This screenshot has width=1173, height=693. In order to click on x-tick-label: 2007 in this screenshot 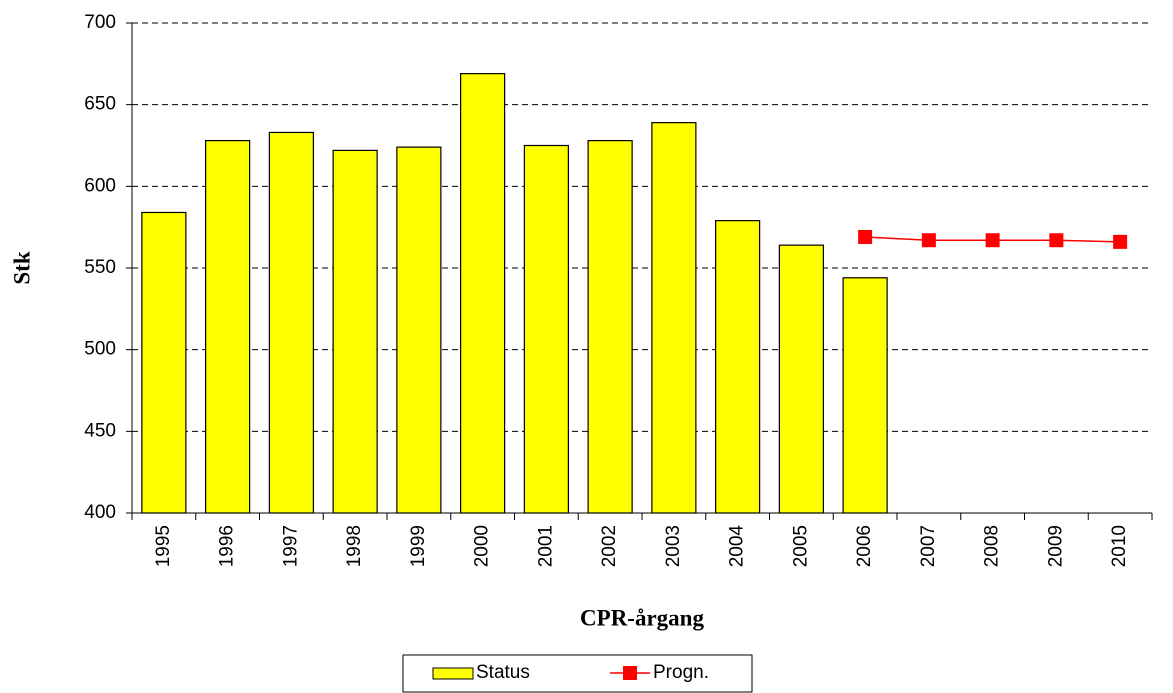, I will do `click(928, 546)`.